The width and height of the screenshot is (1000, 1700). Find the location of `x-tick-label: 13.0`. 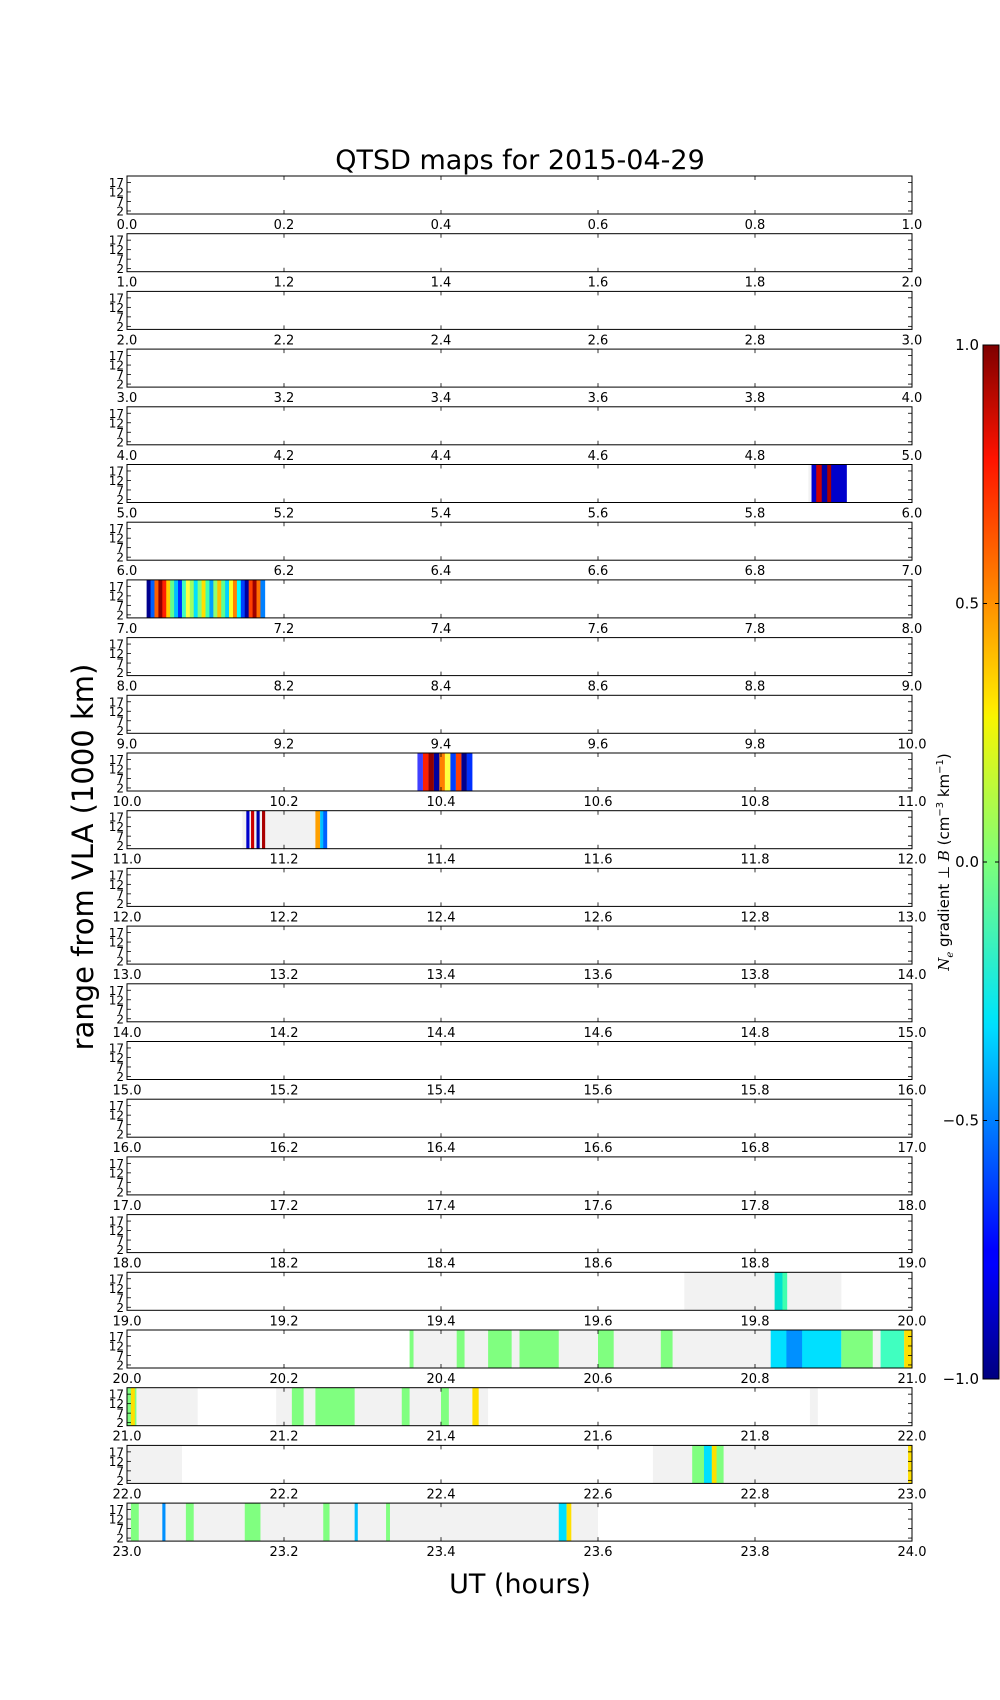

x-tick-label: 13.0 is located at coordinates (912, 917).